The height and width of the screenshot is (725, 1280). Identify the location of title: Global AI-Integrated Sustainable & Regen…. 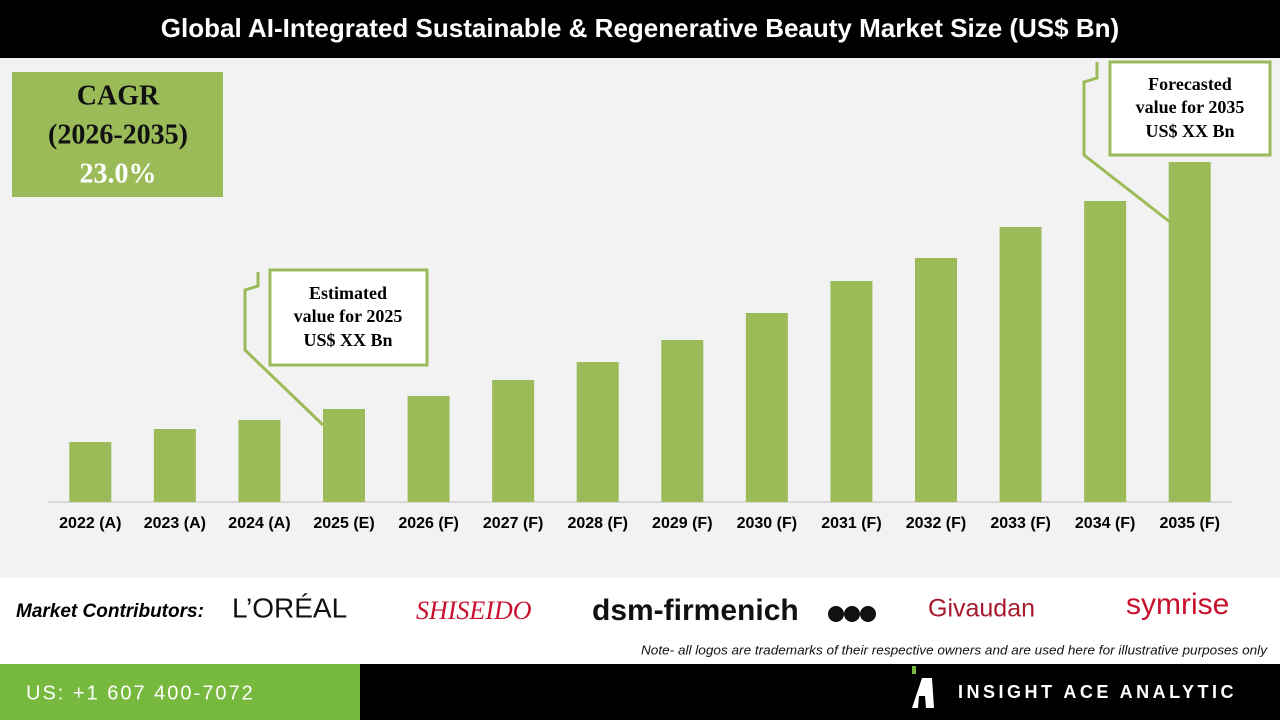
(640, 28).